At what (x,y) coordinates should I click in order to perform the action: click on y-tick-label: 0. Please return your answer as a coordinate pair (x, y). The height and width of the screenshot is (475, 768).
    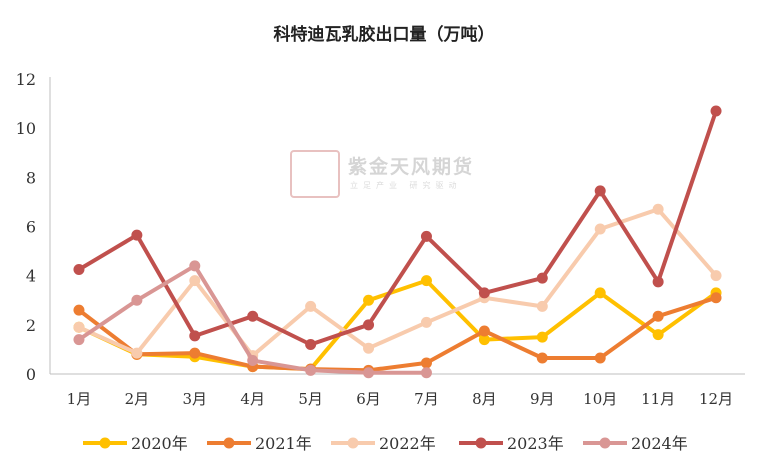
    Looking at the image, I should click on (31, 374).